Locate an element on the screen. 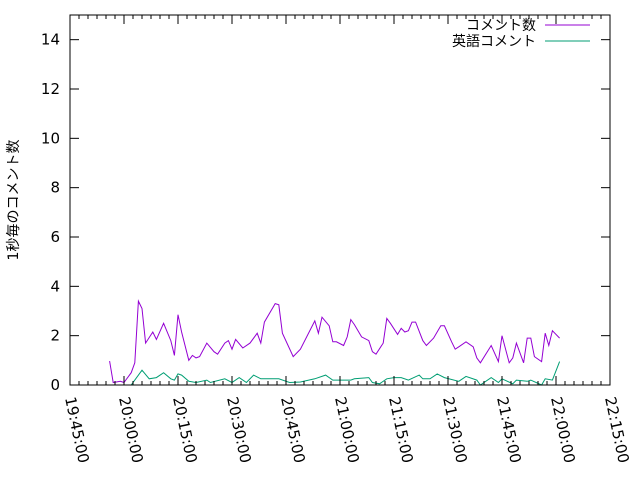 The width and height of the screenshot is (640, 480). y-tick-label: 2 is located at coordinates (55, 336).